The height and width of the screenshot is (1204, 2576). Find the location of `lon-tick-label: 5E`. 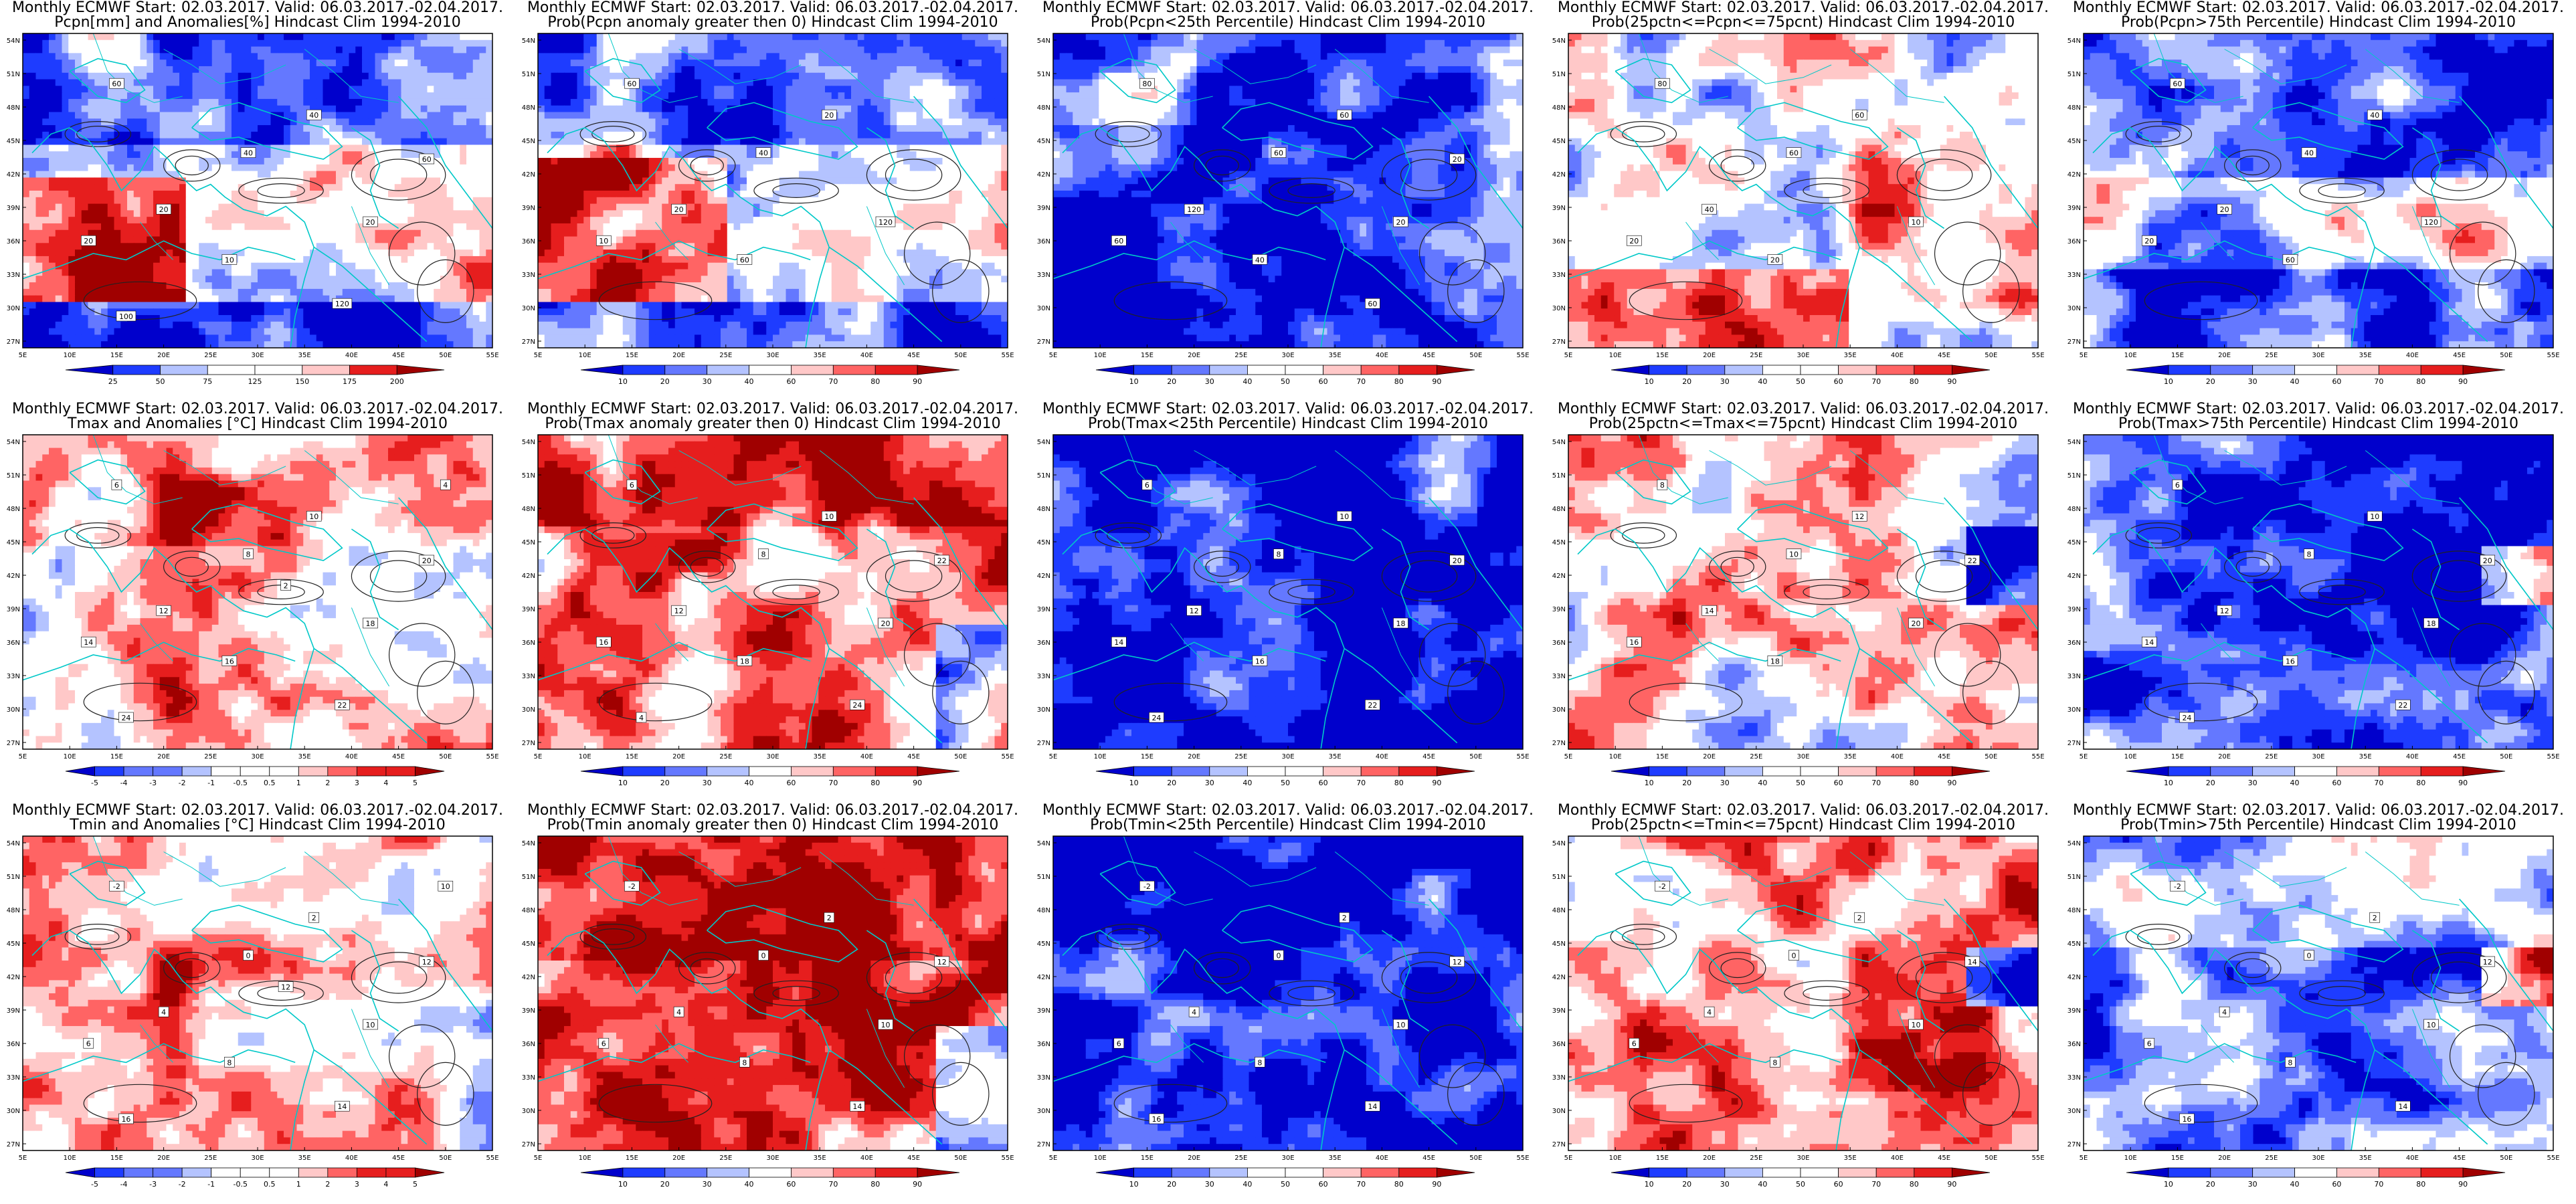

lon-tick-label: 5E is located at coordinates (23, 355).